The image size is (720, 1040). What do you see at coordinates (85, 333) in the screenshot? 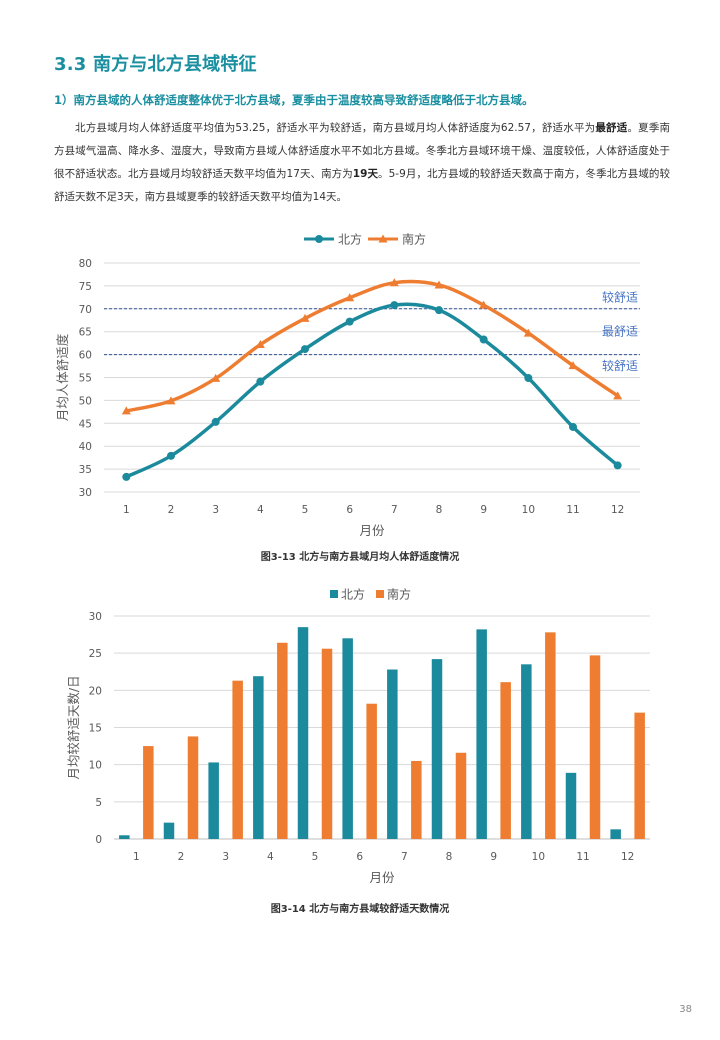
I see `y-tick-label: 65` at bounding box center [85, 333].